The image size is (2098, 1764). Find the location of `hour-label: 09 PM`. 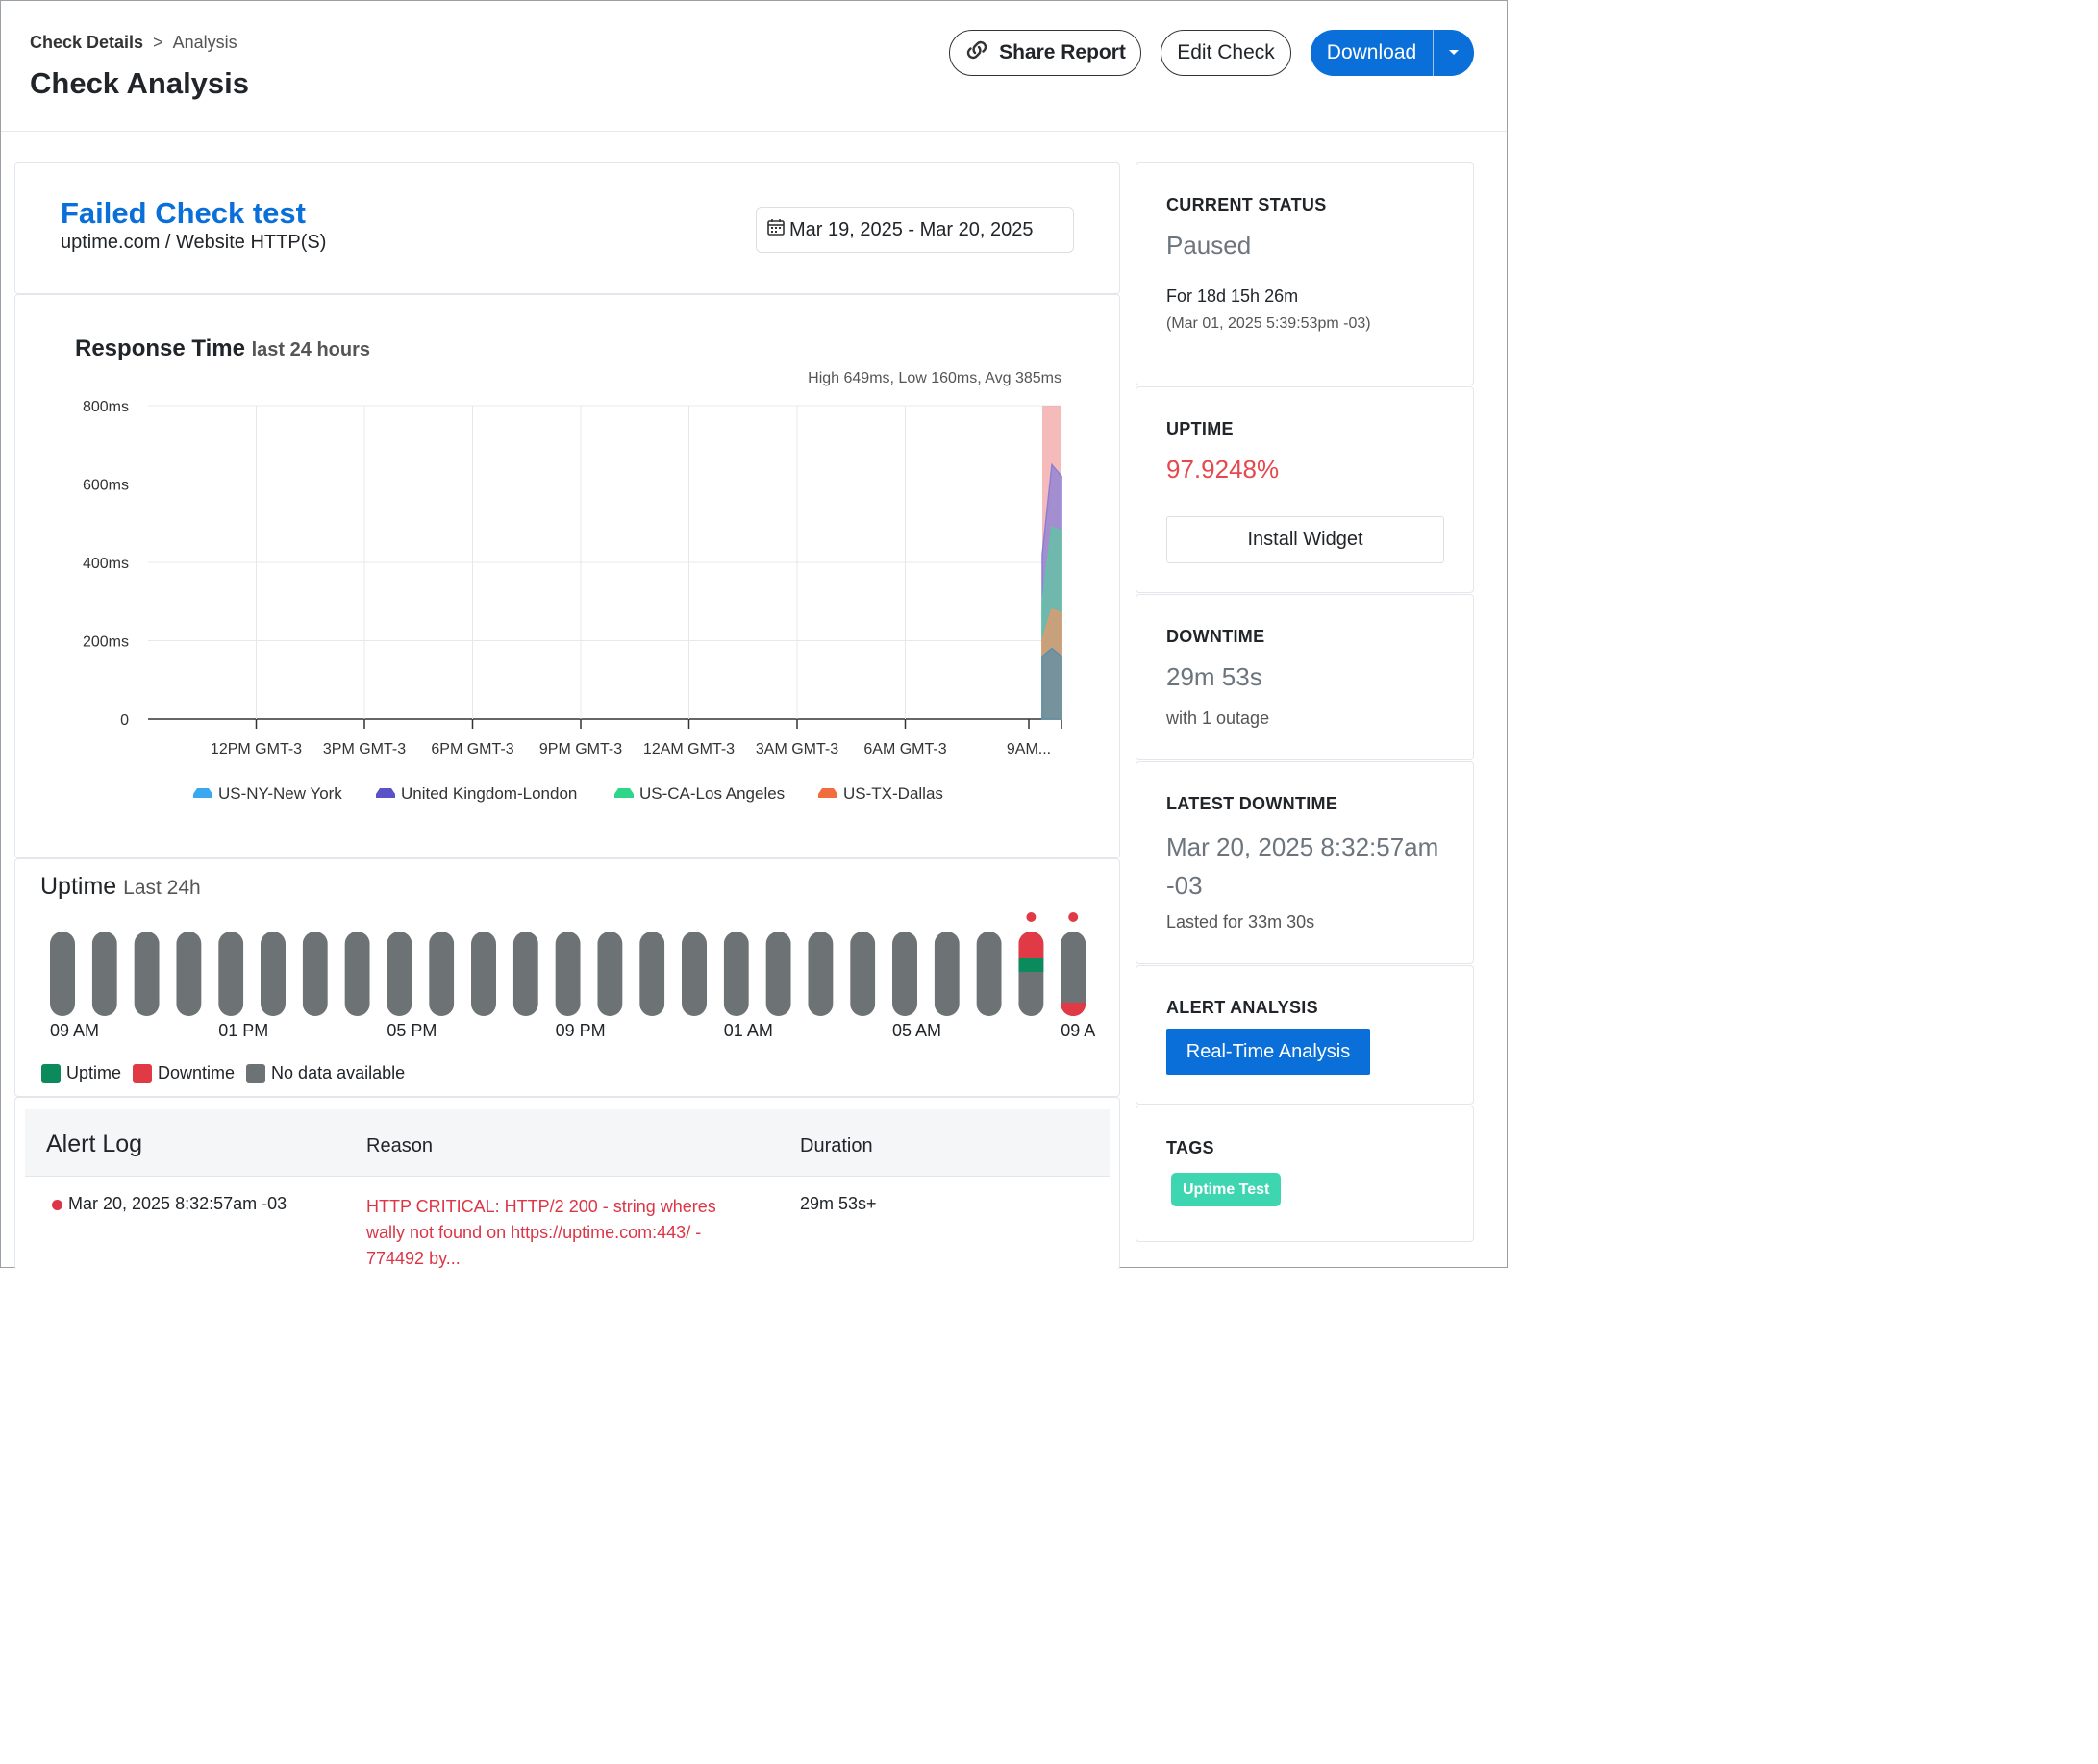

hour-label: 09 PM is located at coordinates (581, 1030).